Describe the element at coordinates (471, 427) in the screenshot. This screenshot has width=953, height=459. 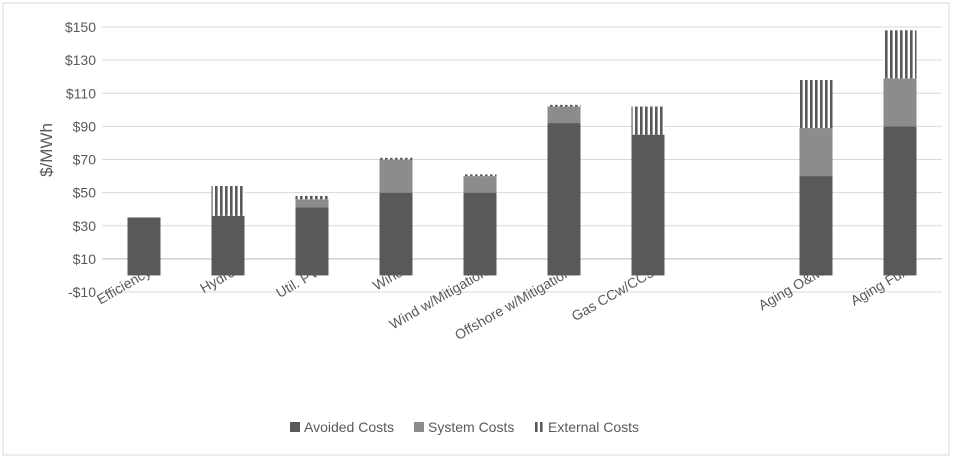
I see `legend-label: System Costs` at that location.